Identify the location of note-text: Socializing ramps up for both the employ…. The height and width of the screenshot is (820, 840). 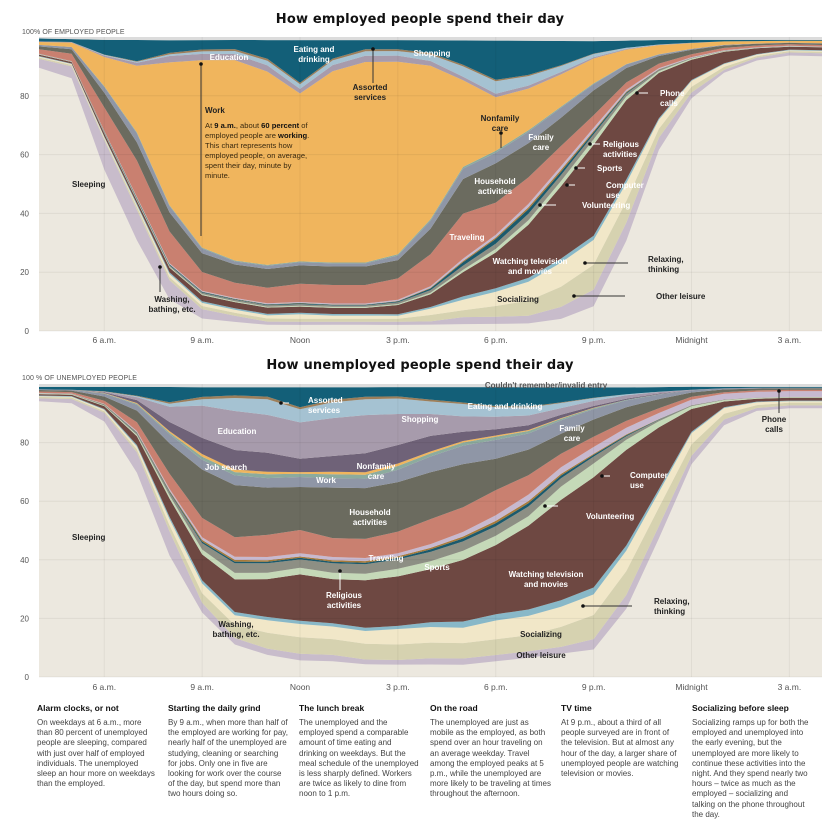
(750, 768).